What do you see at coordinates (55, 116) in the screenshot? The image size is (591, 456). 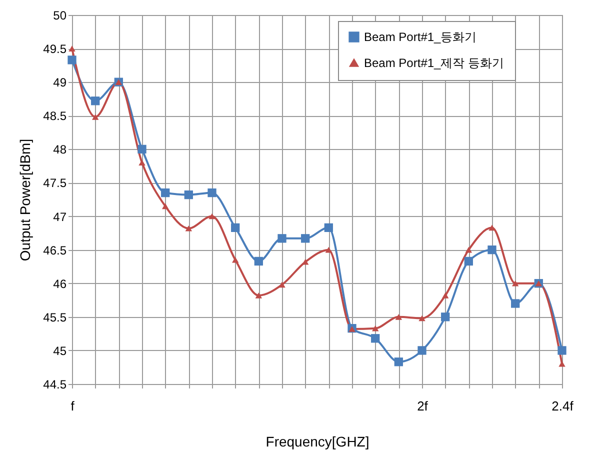 I see `y-tick-label: 48.5` at bounding box center [55, 116].